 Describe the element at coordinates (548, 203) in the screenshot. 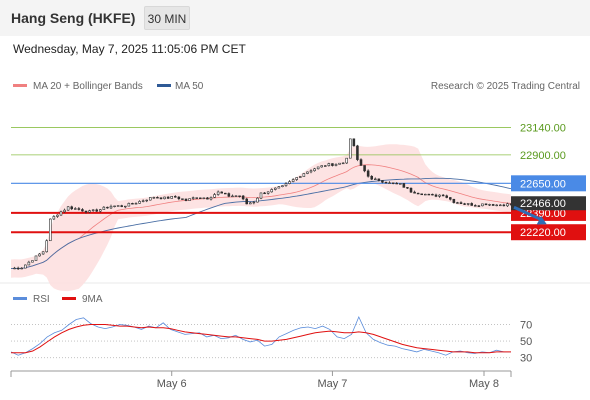

I see `last-price-tag` at that location.